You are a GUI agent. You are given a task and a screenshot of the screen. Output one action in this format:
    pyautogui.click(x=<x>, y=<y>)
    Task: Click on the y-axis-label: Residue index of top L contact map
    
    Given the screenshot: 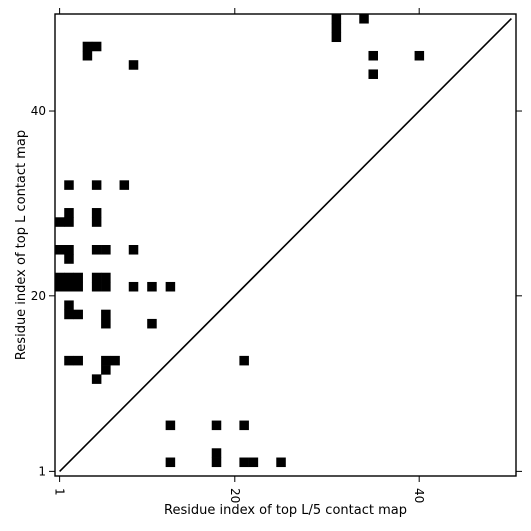 What is the action you would take?
    pyautogui.click(x=21, y=245)
    